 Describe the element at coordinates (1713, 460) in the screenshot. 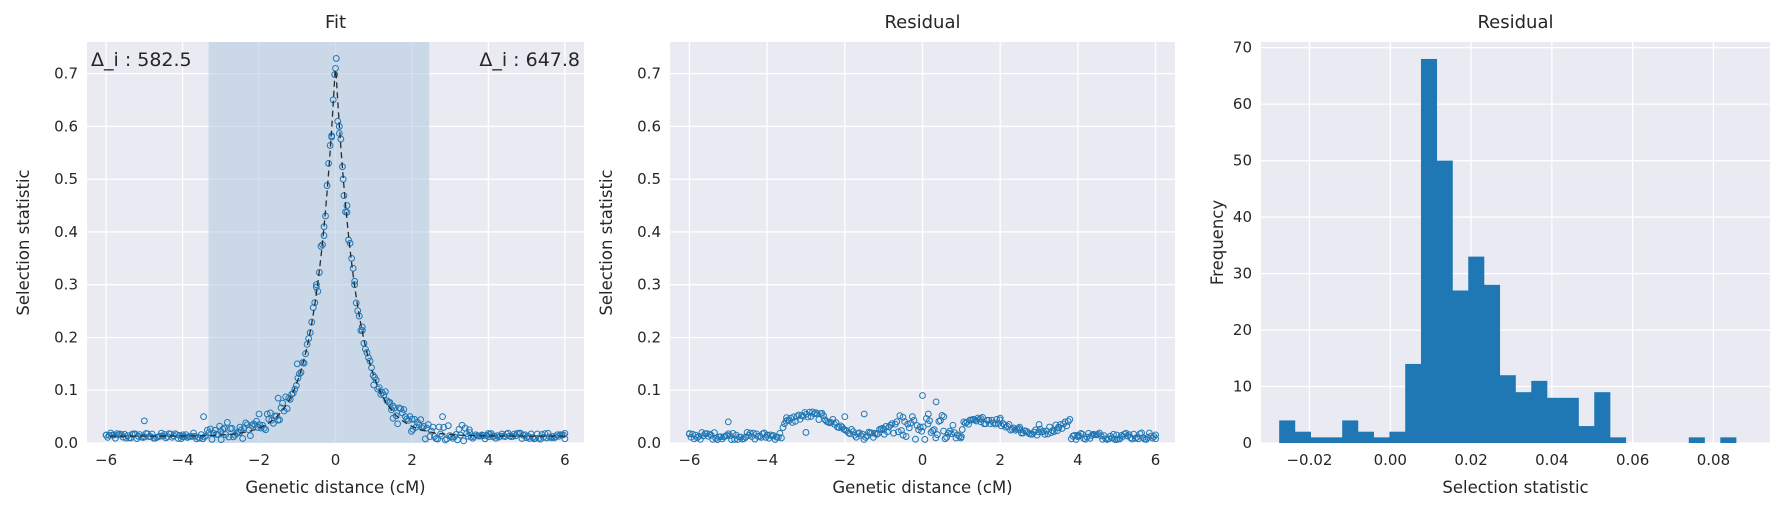

I see `x-tick-label: 0.08` at that location.